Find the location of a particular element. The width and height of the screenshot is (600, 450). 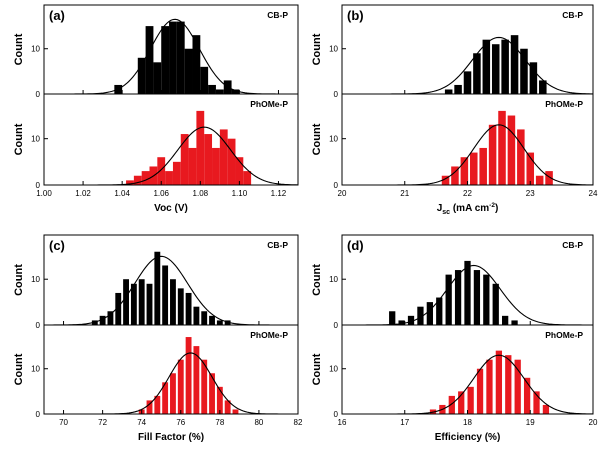

x-tick-label: 24 is located at coordinates (593, 193).